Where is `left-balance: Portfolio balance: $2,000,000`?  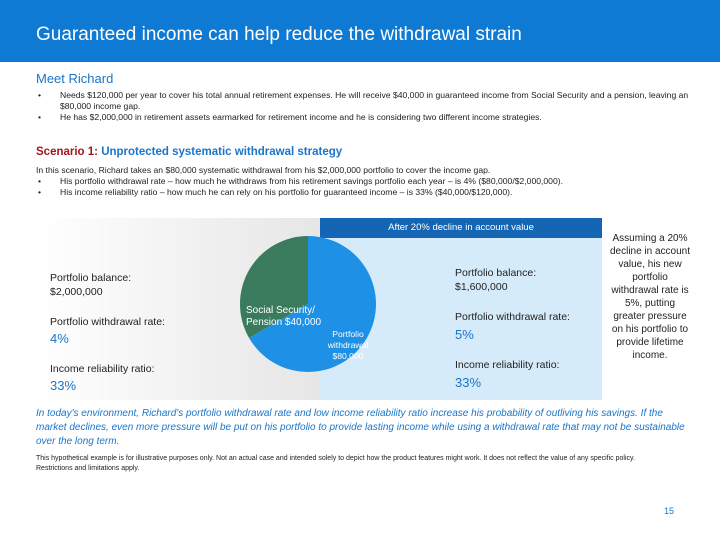 left-balance: Portfolio balance: $2,000,000 is located at coordinates (91, 285).